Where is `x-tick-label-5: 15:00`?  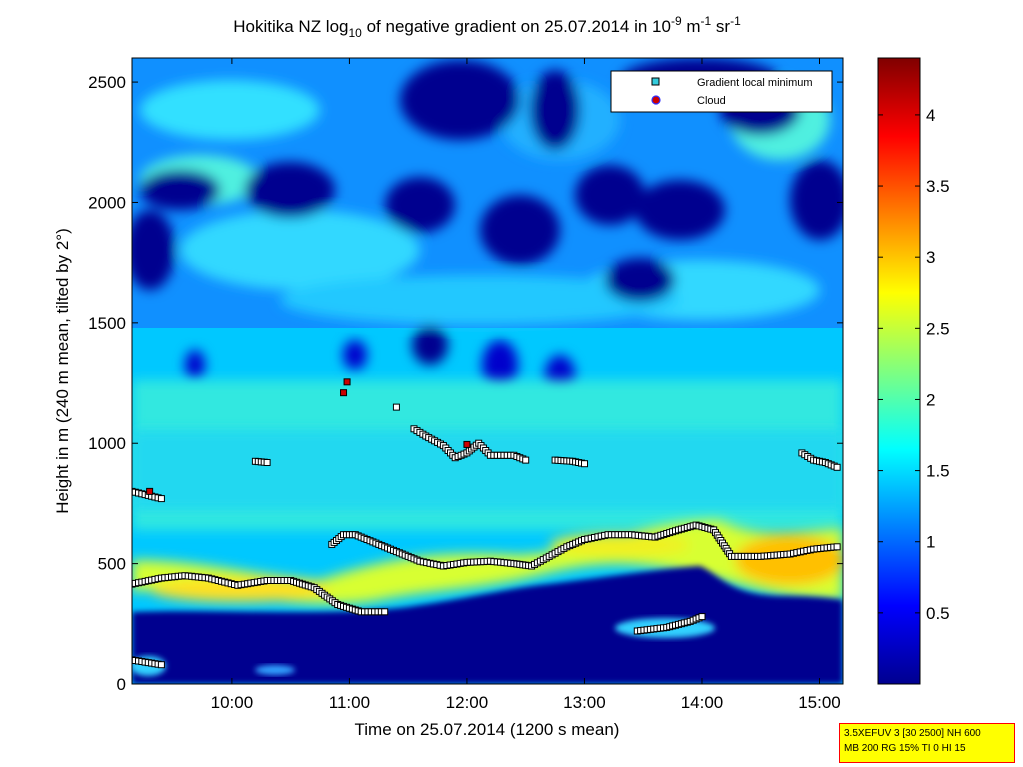 x-tick-label-5: 15:00 is located at coordinates (819, 702).